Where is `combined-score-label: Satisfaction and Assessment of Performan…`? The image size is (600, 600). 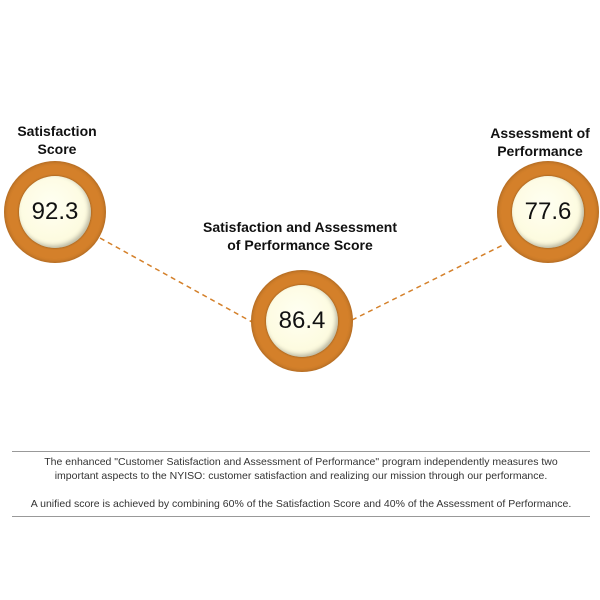 combined-score-label: Satisfaction and Assessment of Performan… is located at coordinates (300, 236).